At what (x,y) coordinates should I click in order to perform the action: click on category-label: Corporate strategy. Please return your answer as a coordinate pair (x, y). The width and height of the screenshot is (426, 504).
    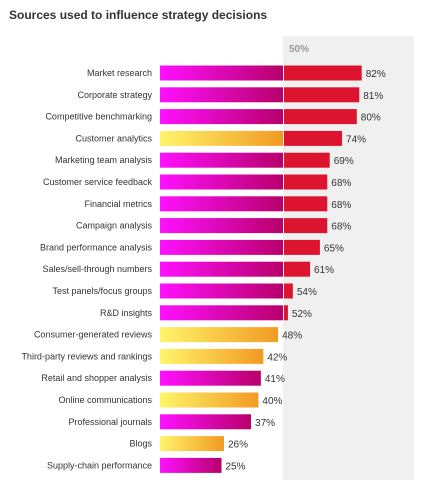
    Looking at the image, I should click on (114, 95).